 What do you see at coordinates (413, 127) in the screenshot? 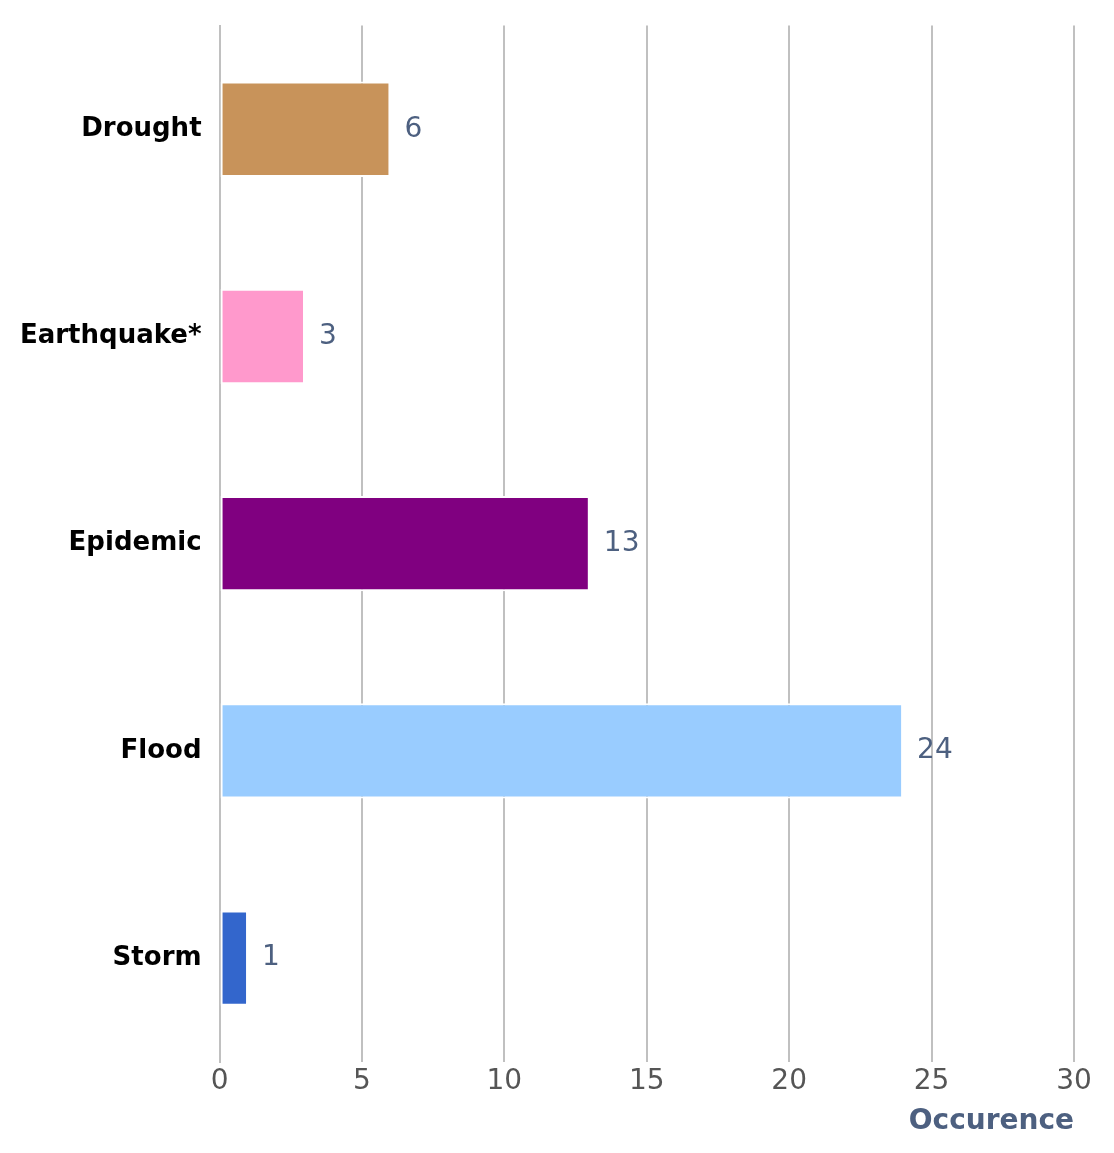
I see `data-label: 6` at bounding box center [413, 127].